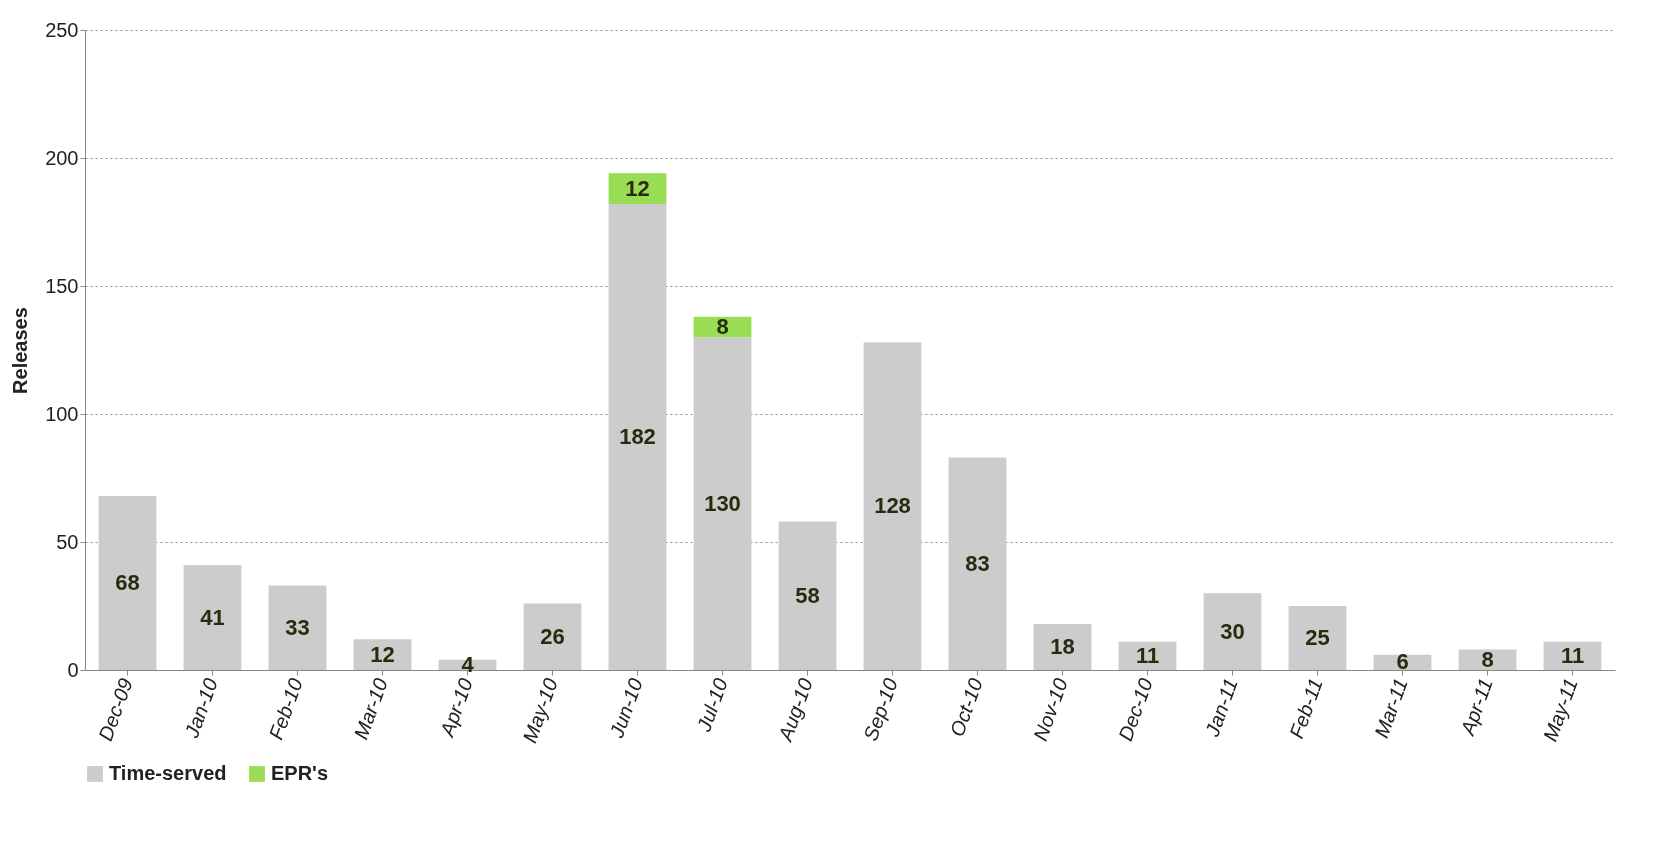 The image size is (1680, 853). Describe the element at coordinates (1476, 707) in the screenshot. I see `x-tick-label: Apr-11` at that location.